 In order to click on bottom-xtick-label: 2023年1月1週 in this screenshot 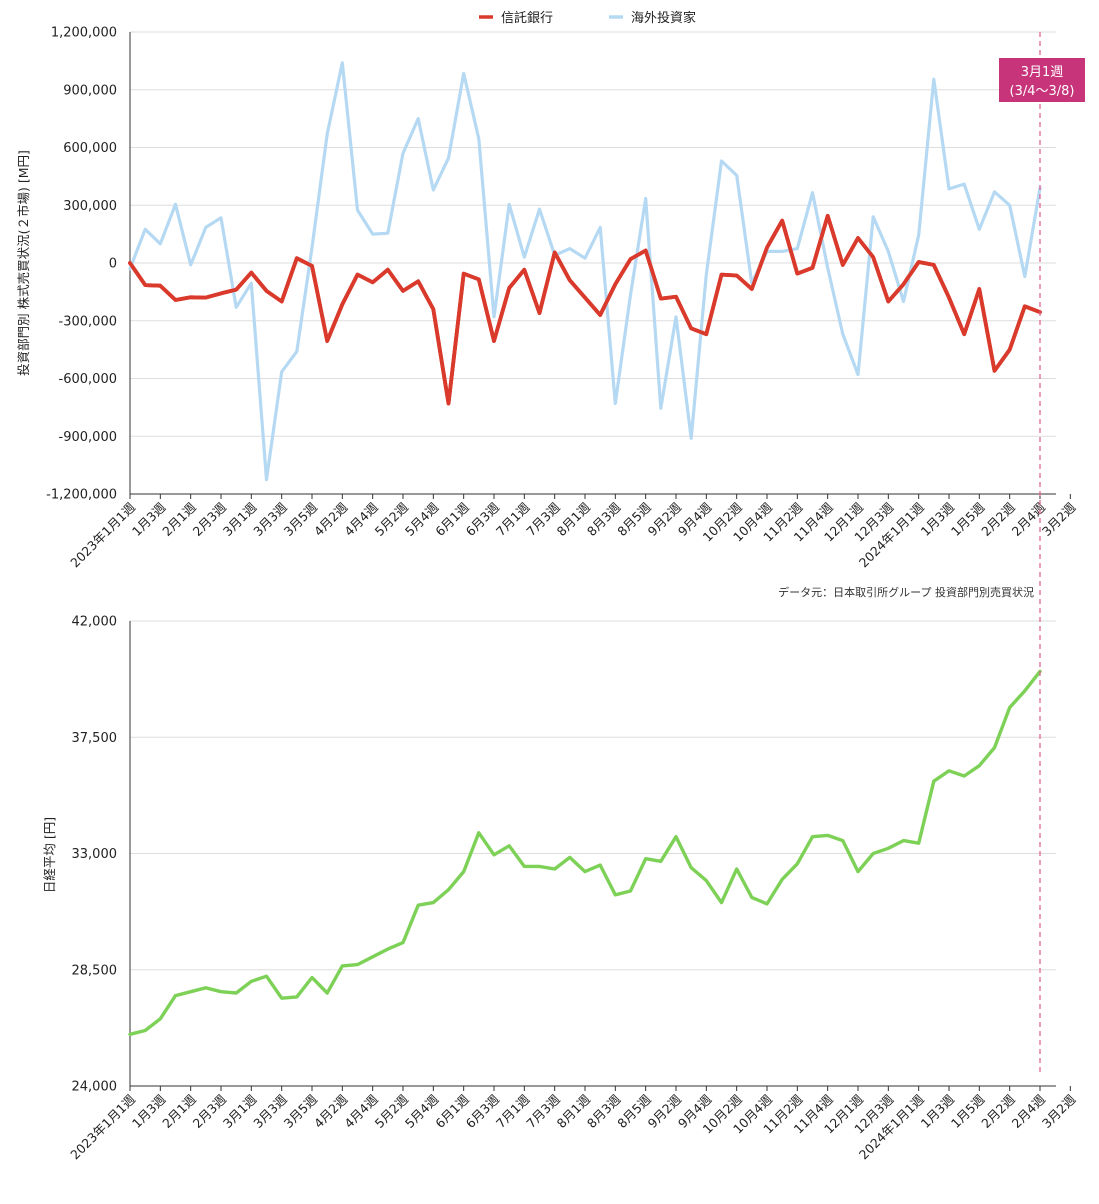, I will do `click(102, 1126)`.